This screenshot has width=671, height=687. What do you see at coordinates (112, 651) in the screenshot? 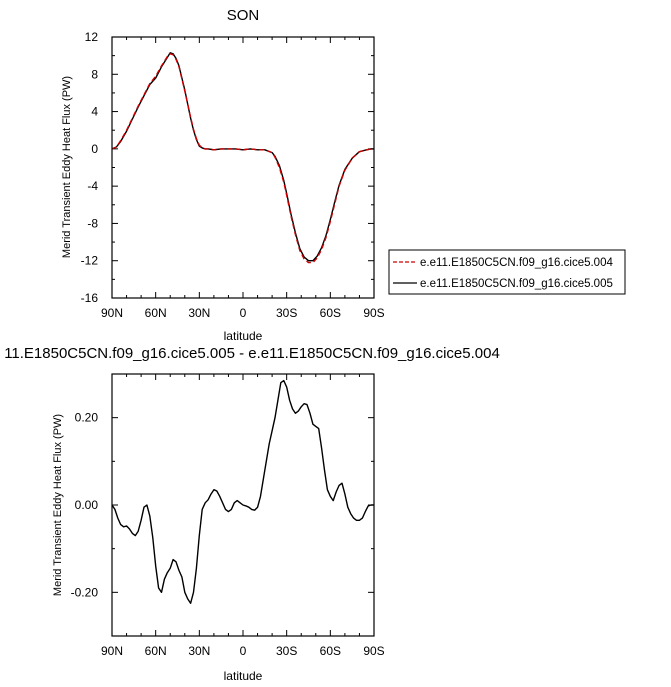
I see `bottom-x-tick-label: 90N` at bounding box center [112, 651].